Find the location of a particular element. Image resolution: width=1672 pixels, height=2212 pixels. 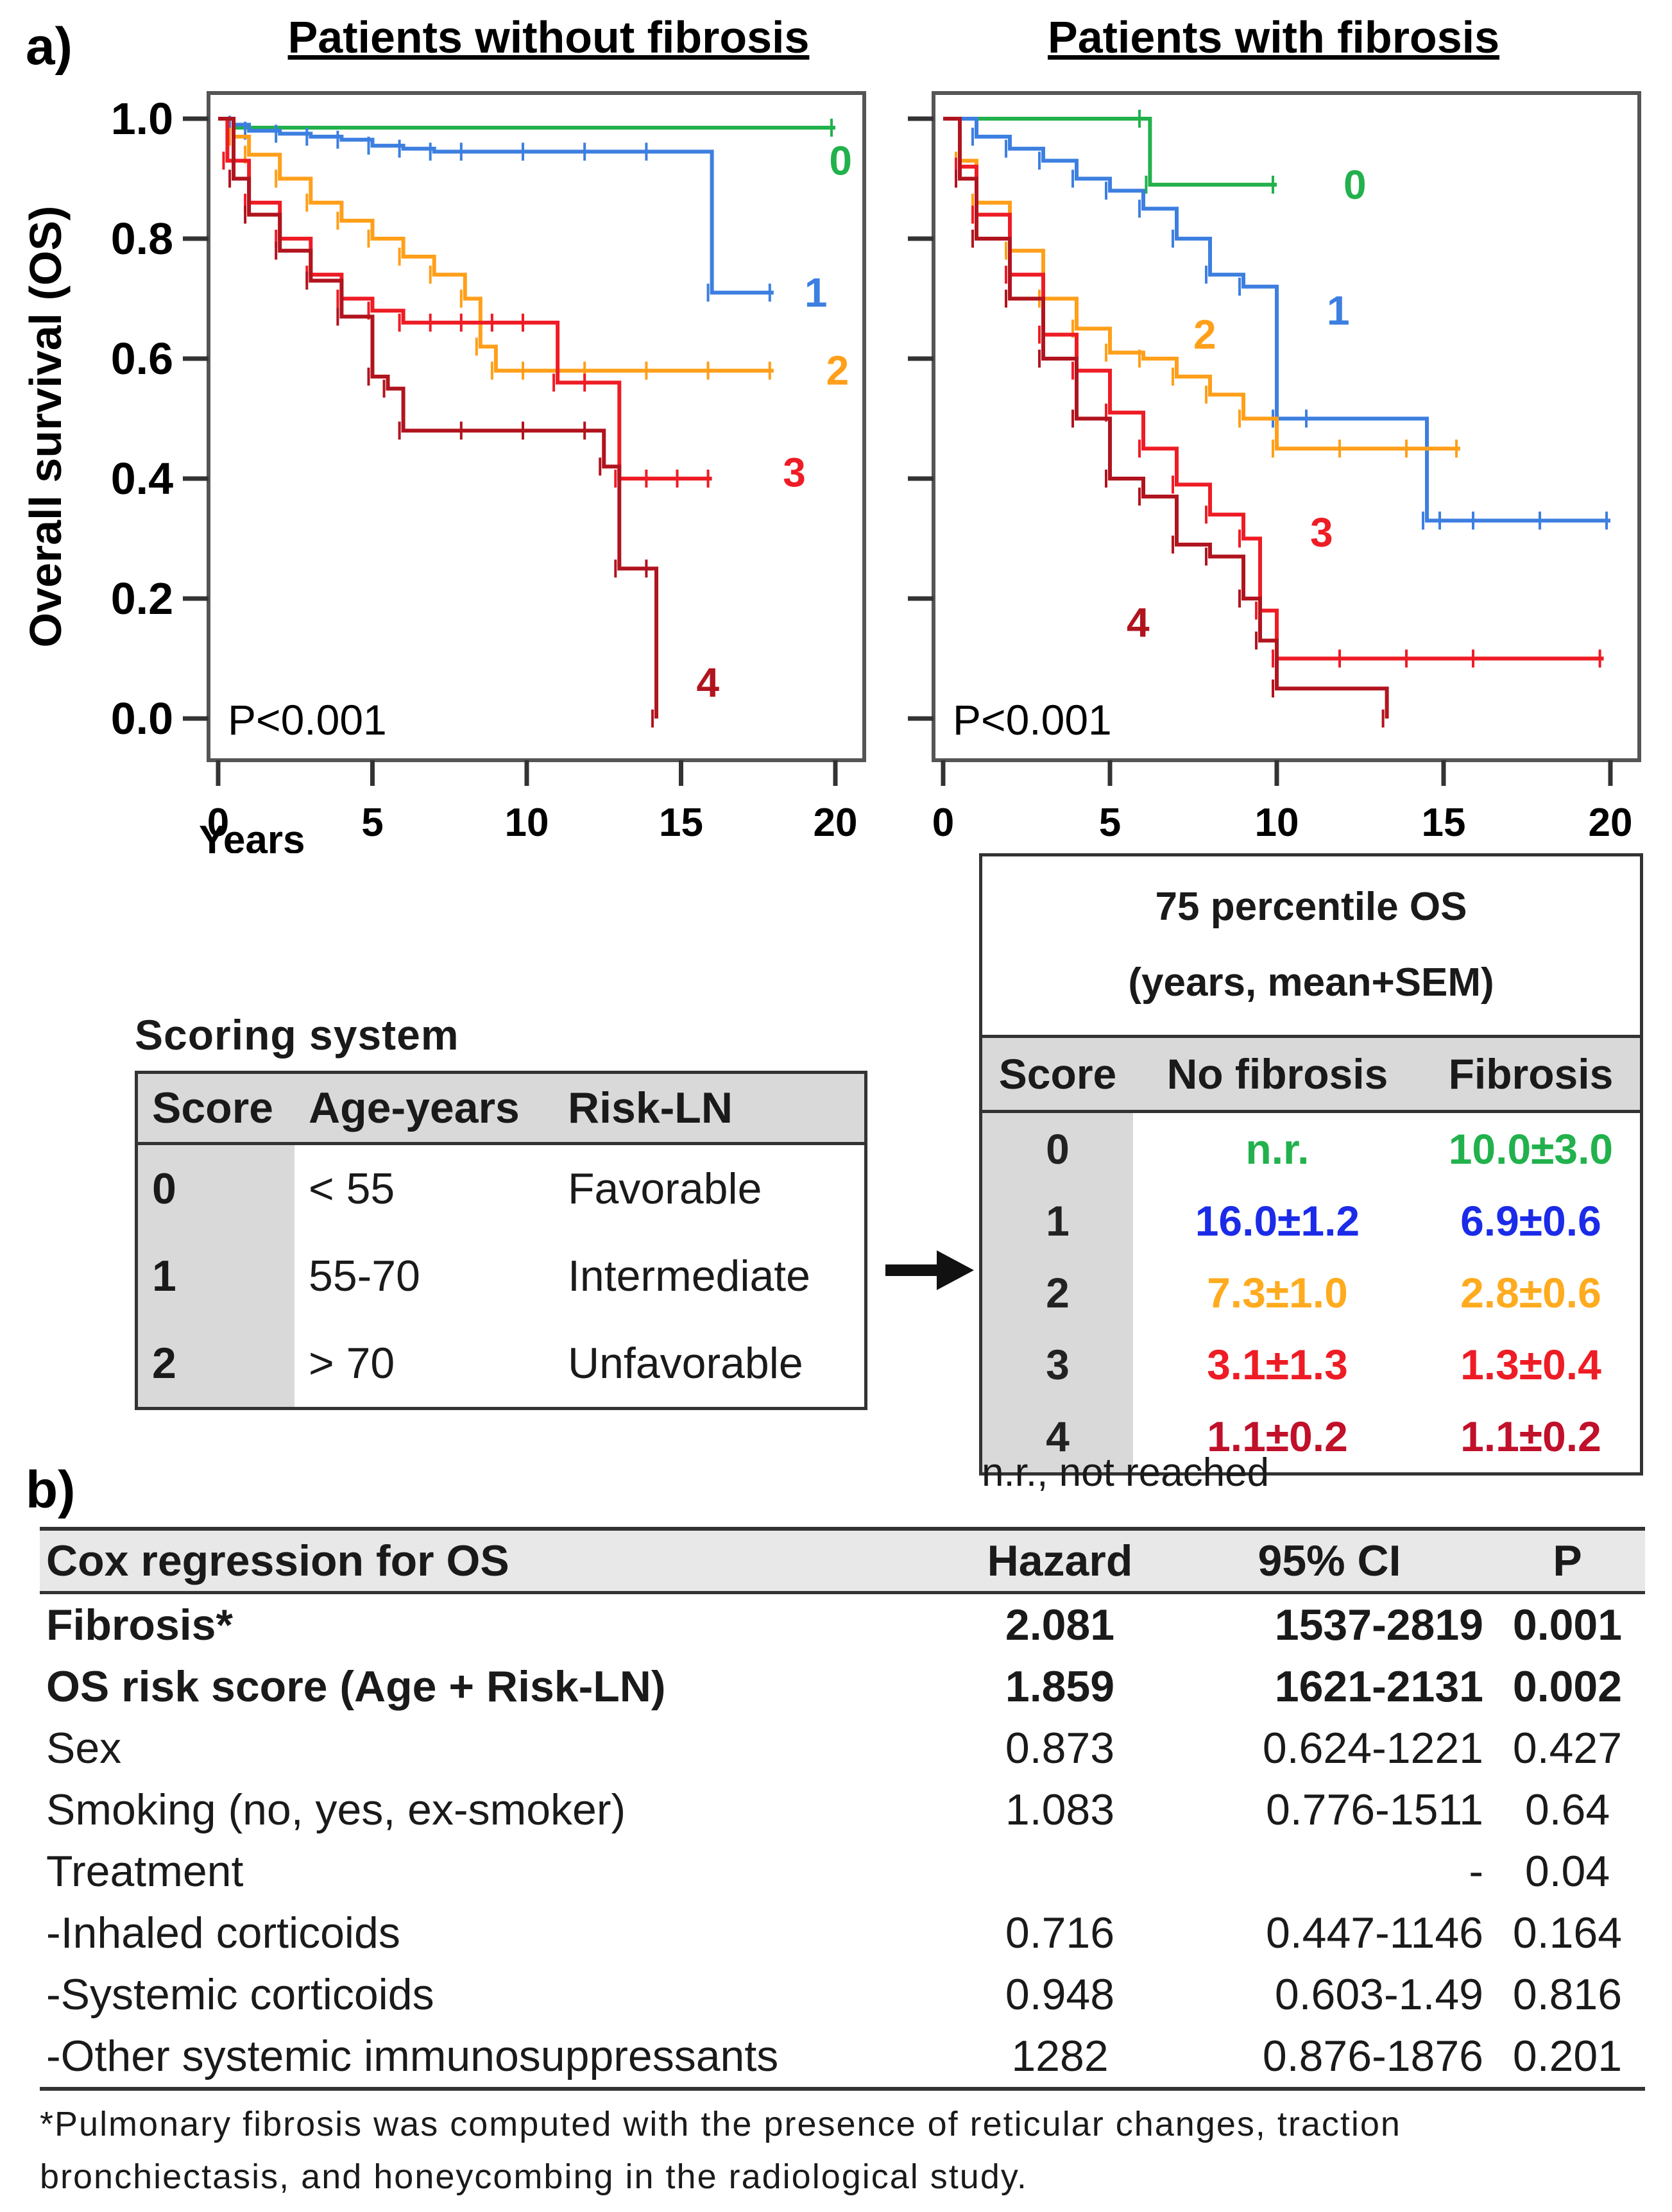

cox-cell-label: Treatment is located at coordinates (145, 1871).